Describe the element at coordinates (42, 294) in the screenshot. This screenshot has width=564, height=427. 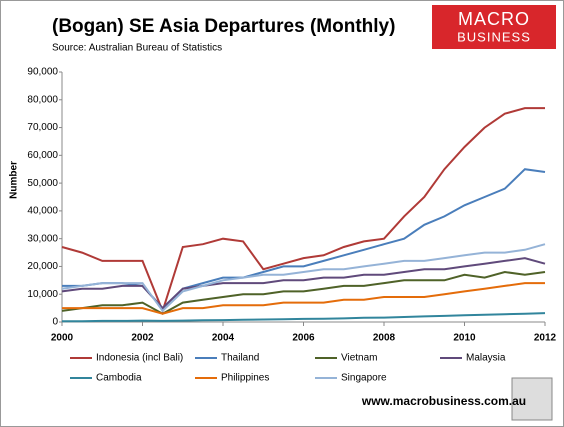
I see `y-tick-label: 10,000` at that location.